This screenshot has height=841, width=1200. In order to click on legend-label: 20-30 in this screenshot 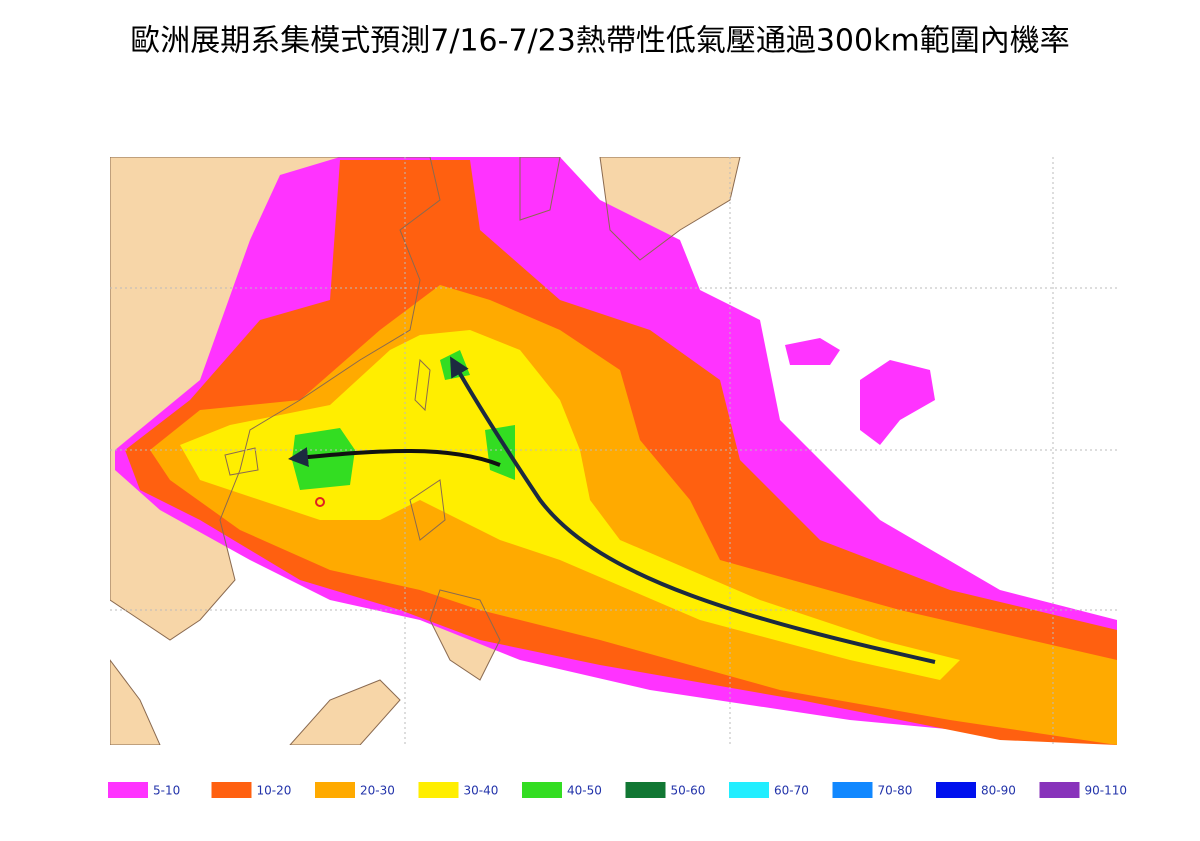, I will do `click(377, 791)`.